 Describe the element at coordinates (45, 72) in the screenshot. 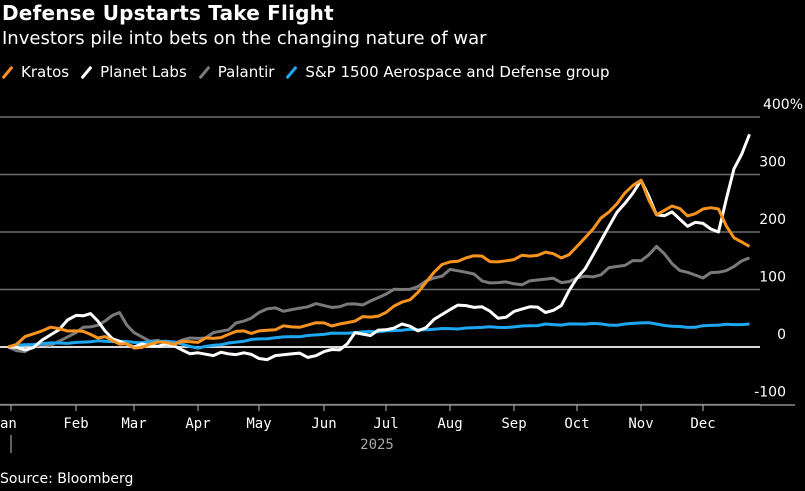

I see `legend-label: Kratos` at that location.